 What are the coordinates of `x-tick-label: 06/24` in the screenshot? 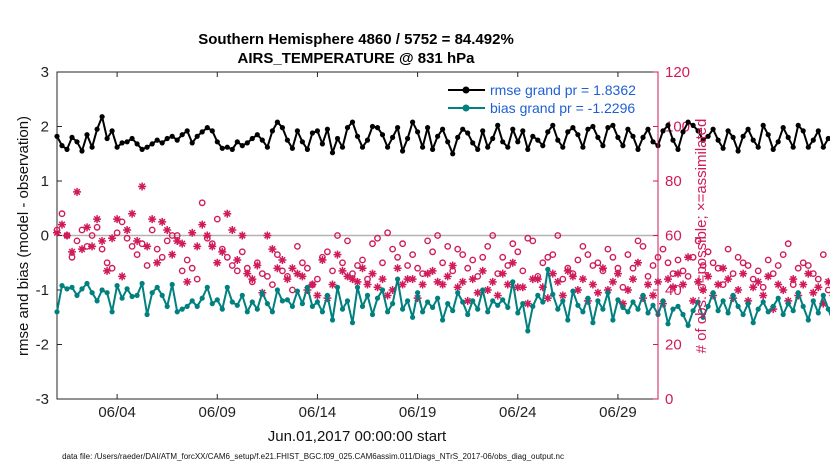 It's located at (518, 412).